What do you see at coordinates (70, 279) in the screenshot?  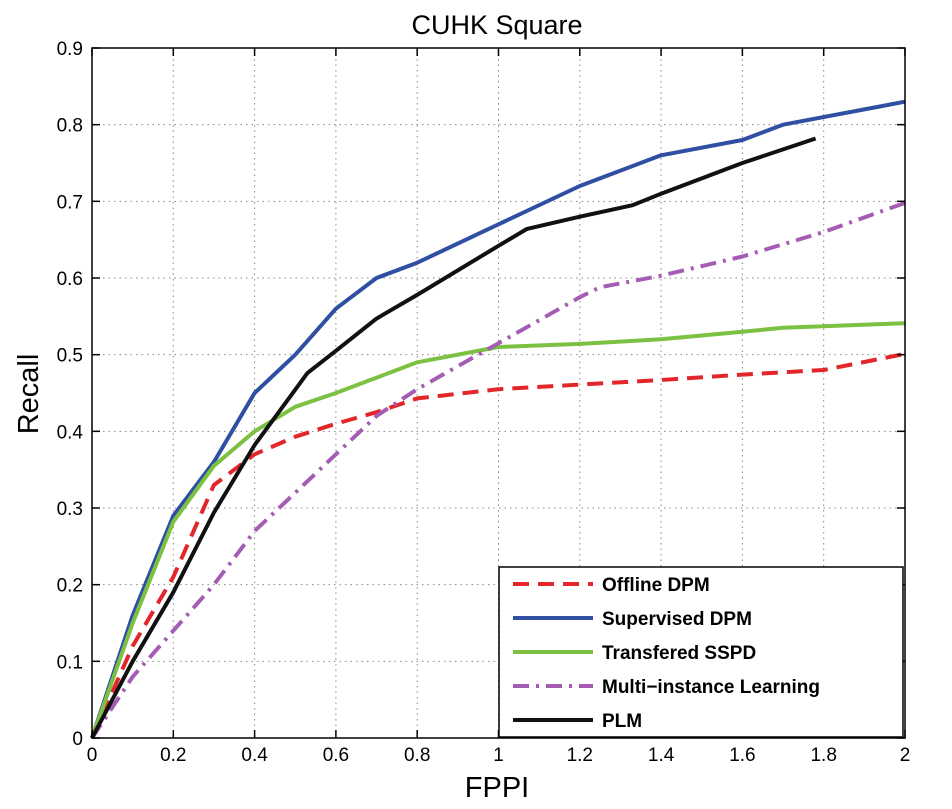 I see `y-tick-label: 0.6` at bounding box center [70, 279].